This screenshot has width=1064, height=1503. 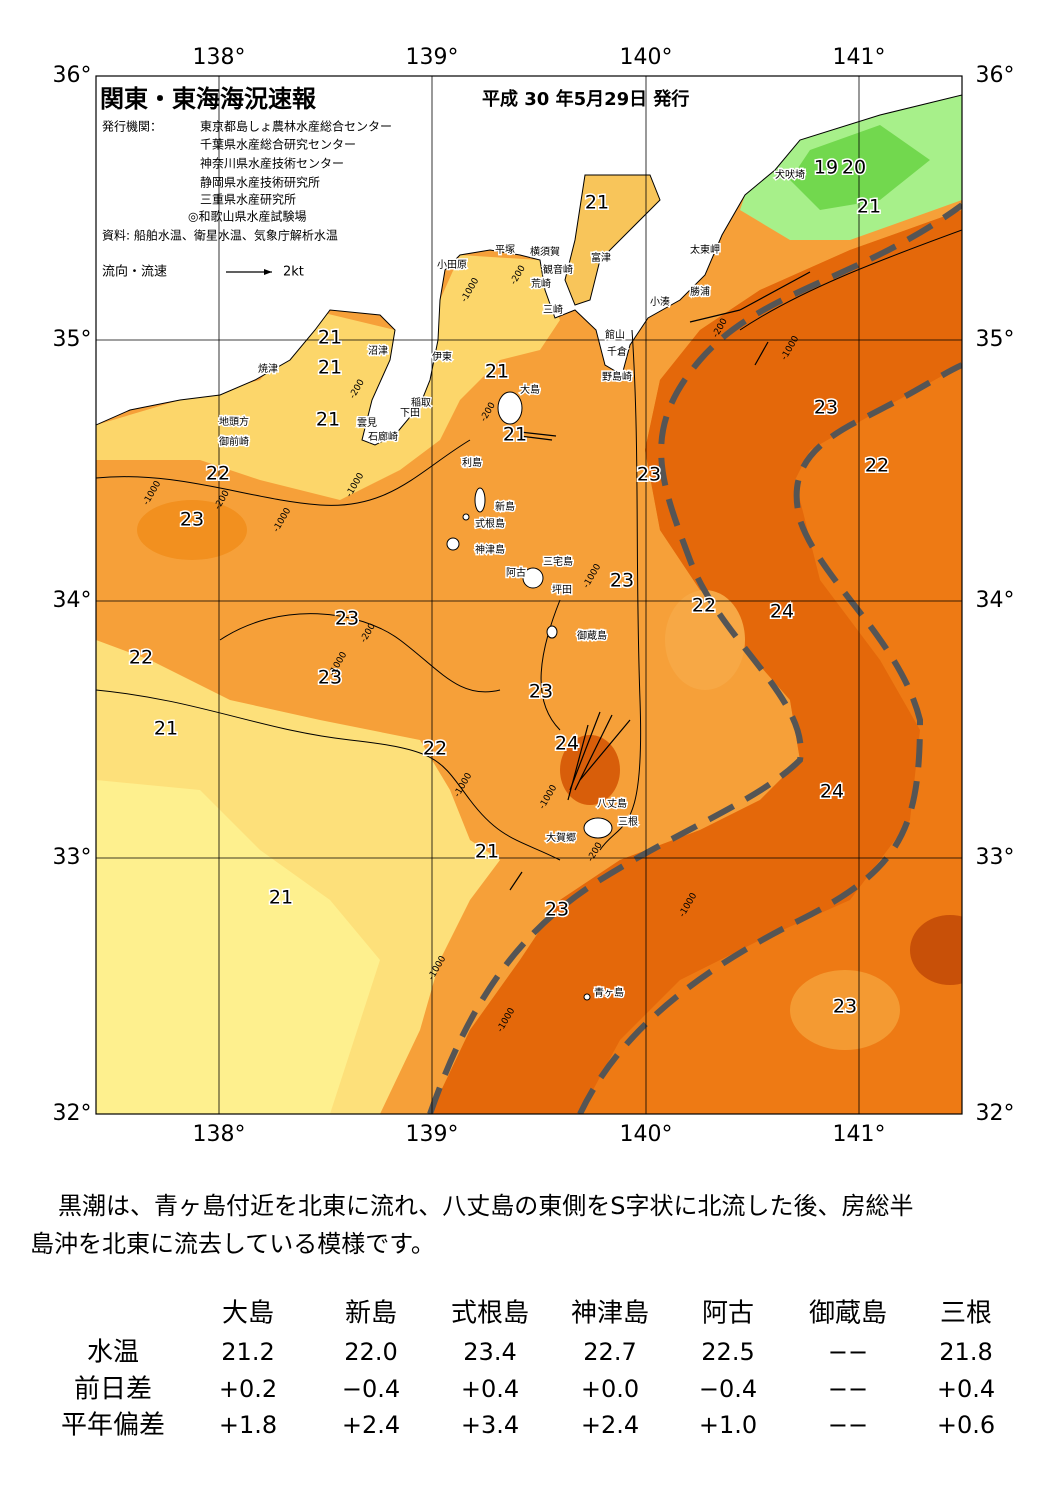 I want to click on place-name: 犬吠埼, so click(x=790, y=174).